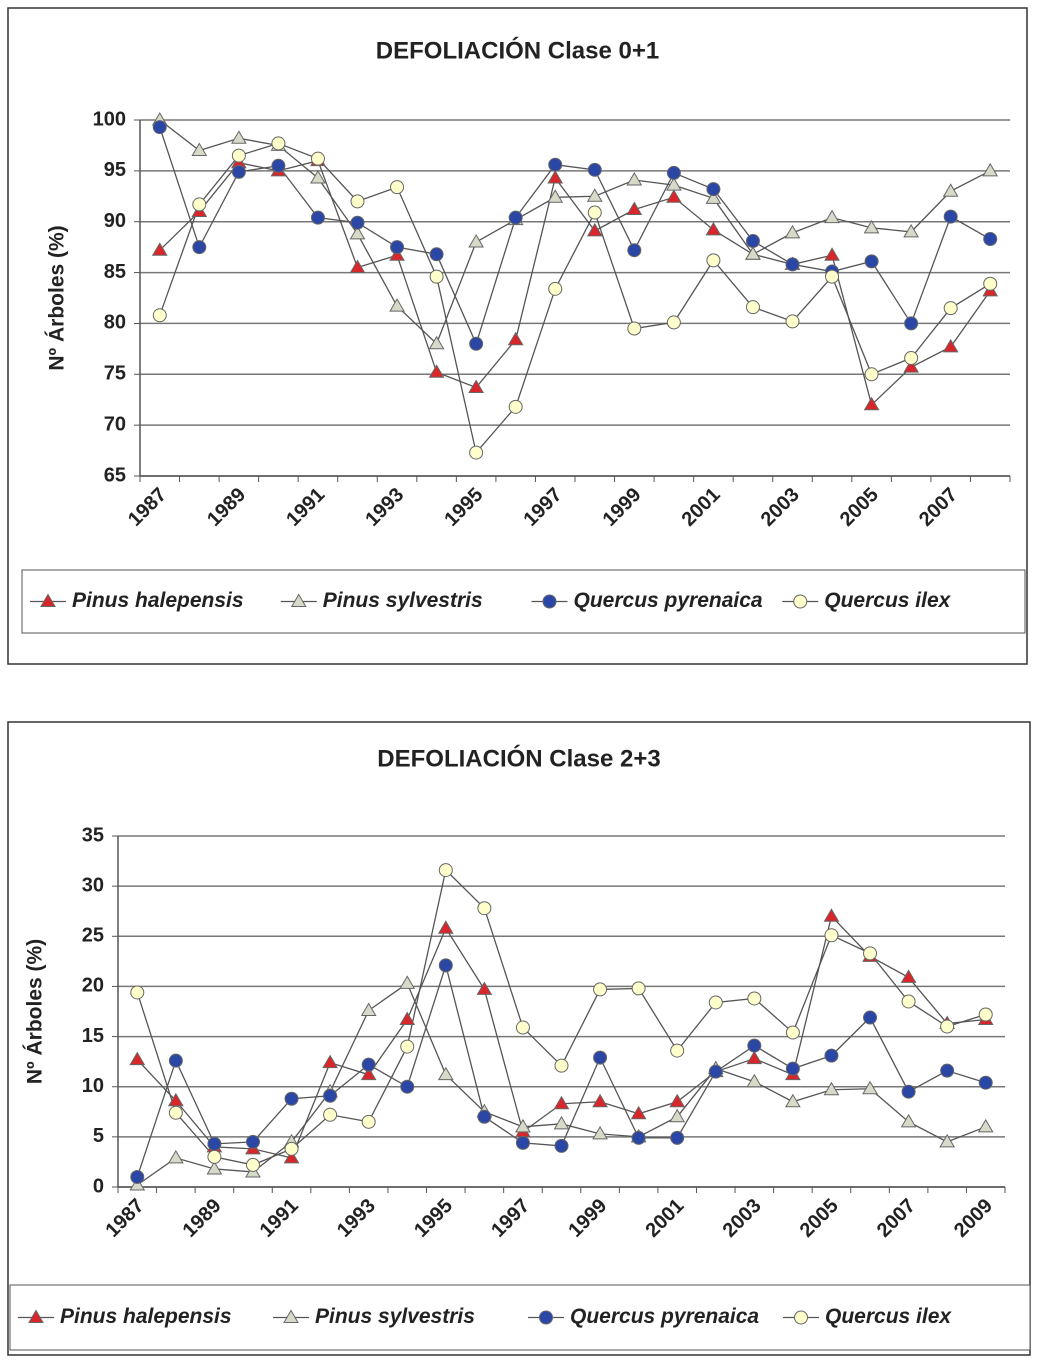 This screenshot has width=1042, height=1365. What do you see at coordinates (518, 758) in the screenshot?
I see `chart-title: DEFOLIACIÓN Clase 2+3` at bounding box center [518, 758].